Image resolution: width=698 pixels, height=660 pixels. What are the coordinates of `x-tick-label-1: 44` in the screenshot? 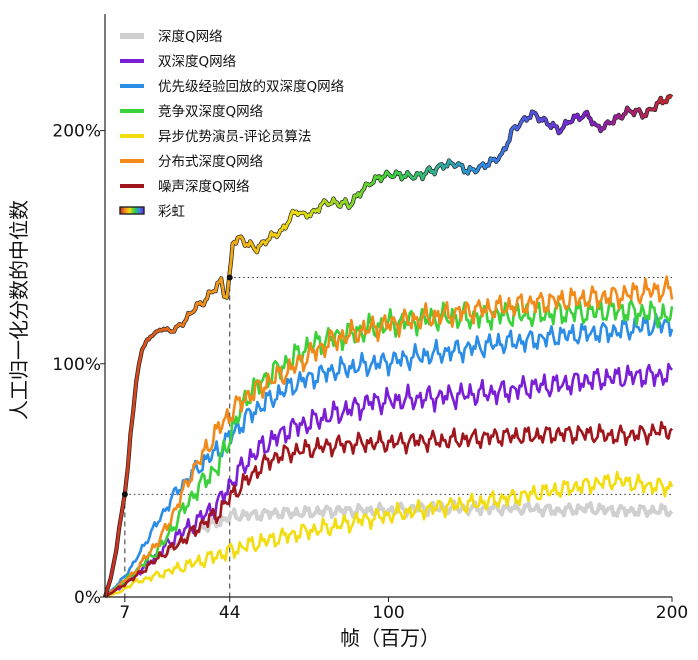 It's located at (230, 613).